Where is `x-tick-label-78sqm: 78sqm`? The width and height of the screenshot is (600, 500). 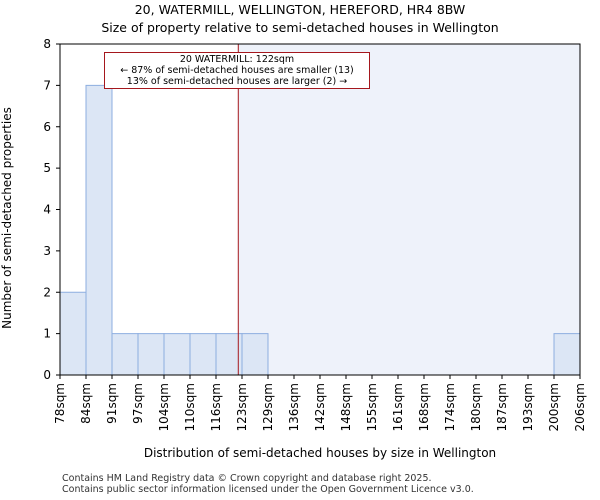 x-tick-label-78sqm: 78sqm is located at coordinates (60, 403).